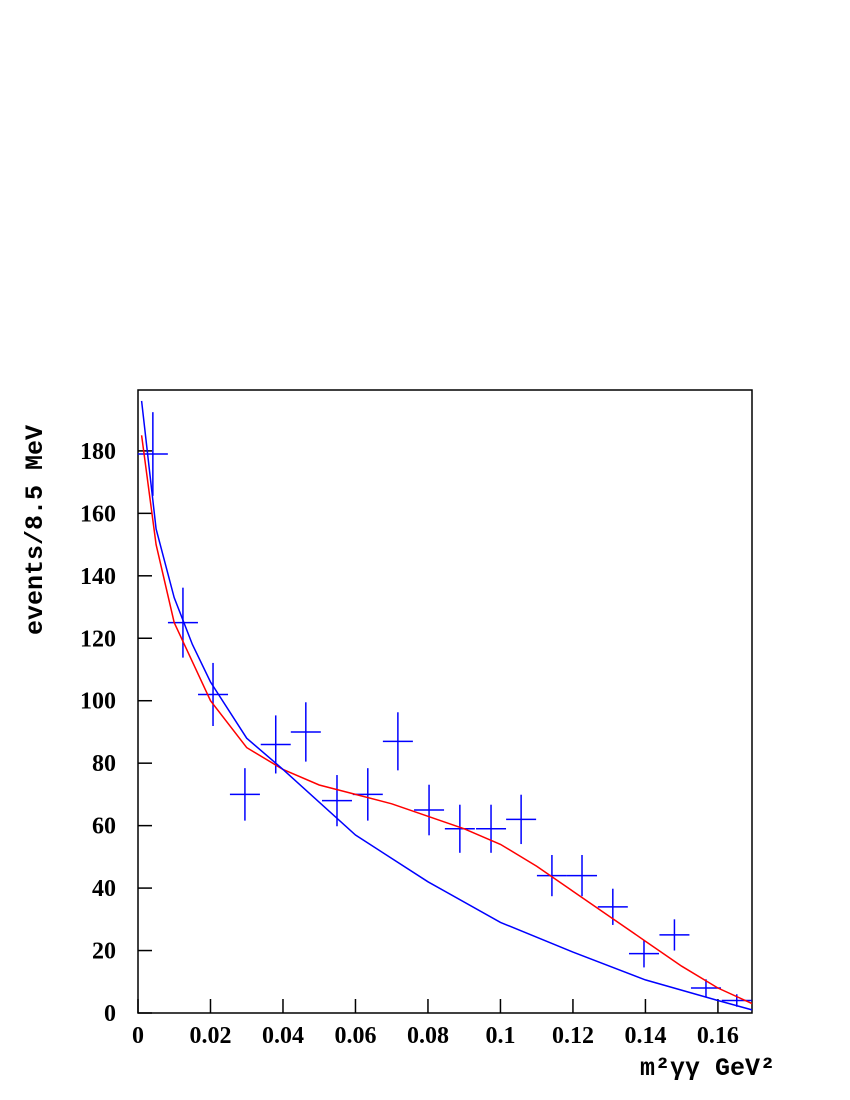  I want to click on x-tick-label: 0.04, so click(283, 1036).